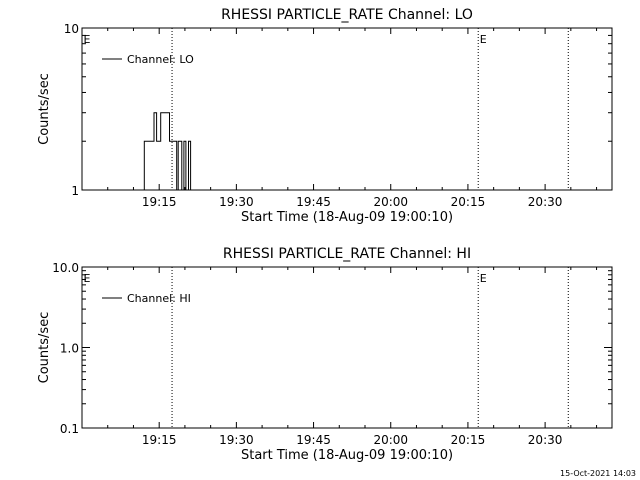  Describe the element at coordinates (313, 202) in the screenshot. I see `panel1-x-tick-label: 19:45` at that location.